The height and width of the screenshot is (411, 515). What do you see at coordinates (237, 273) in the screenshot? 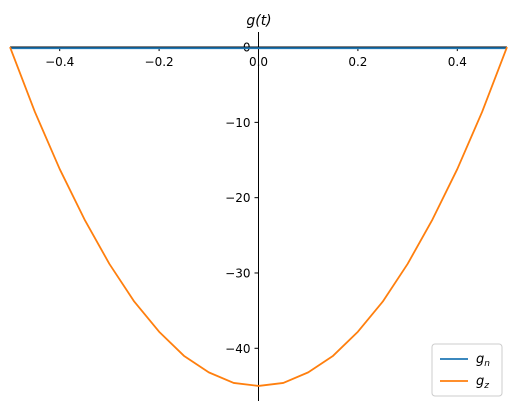
I see `y-tick-label: −30` at bounding box center [237, 273].